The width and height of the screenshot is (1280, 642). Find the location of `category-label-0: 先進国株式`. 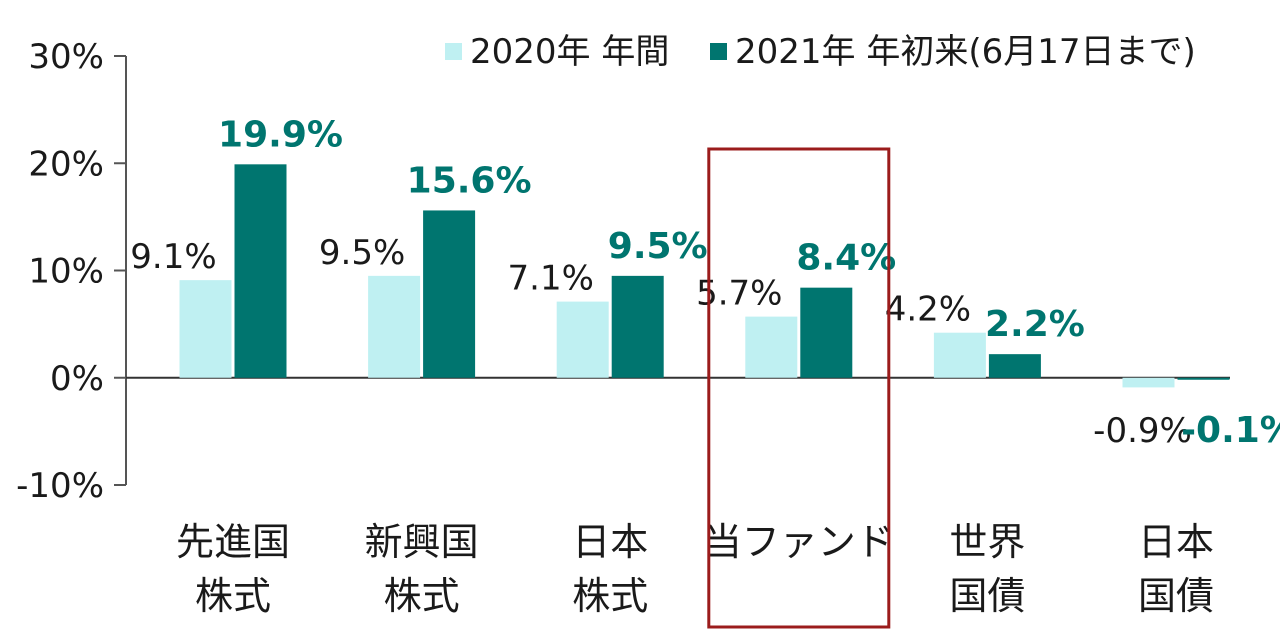

category-label-0: 先進国株式 is located at coordinates (233, 569).